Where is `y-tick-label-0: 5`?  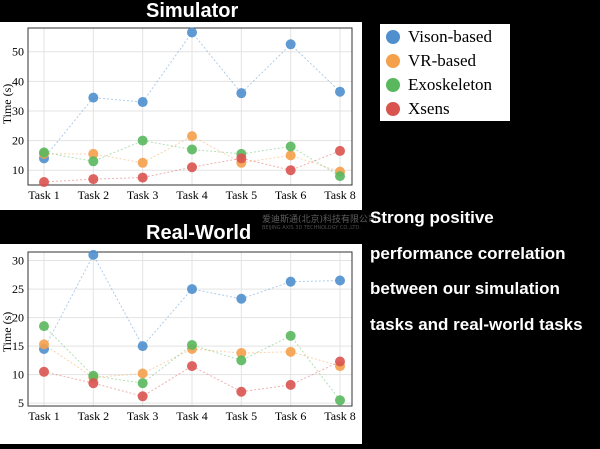
y-tick-label-0: 5 is located at coordinates (21, 403).